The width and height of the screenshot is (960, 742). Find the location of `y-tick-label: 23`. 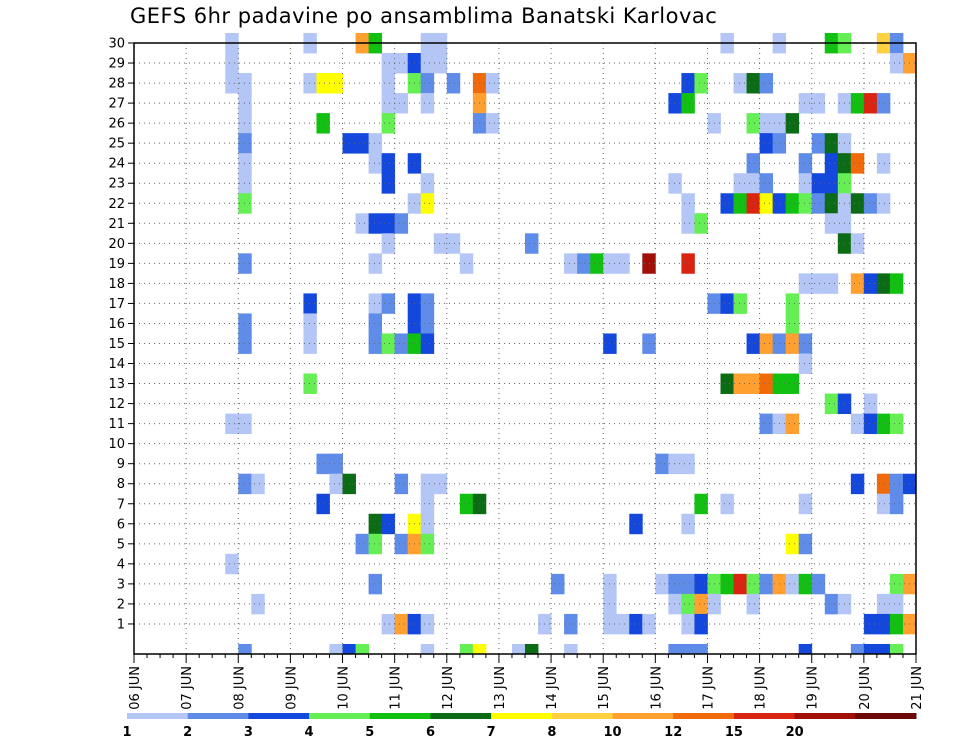

y-tick-label: 23 is located at coordinates (116, 184).